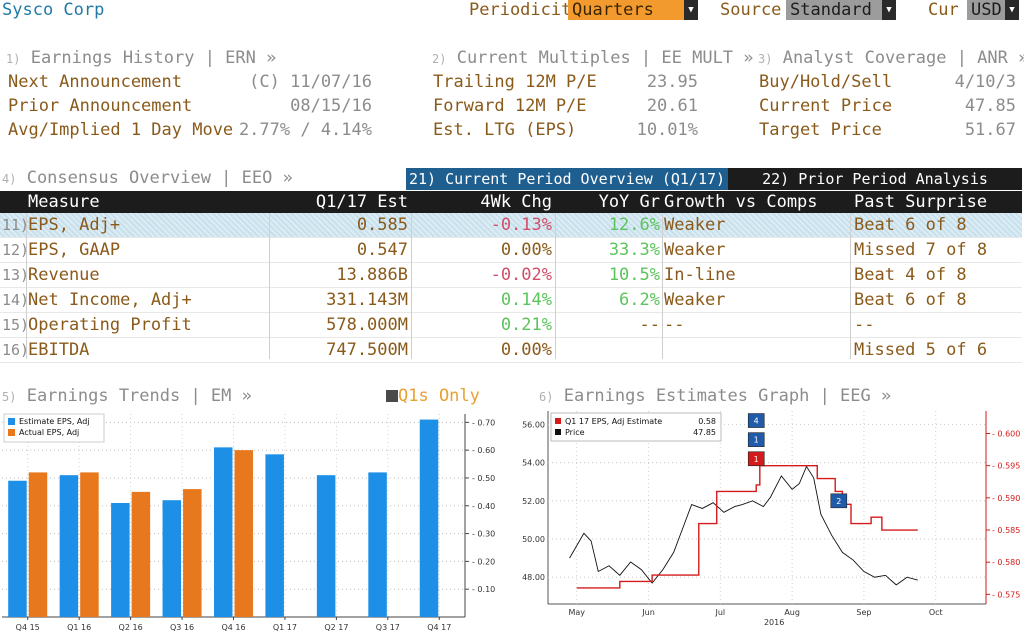  I want to click on estimate-cell: 747.500M, so click(367, 350).